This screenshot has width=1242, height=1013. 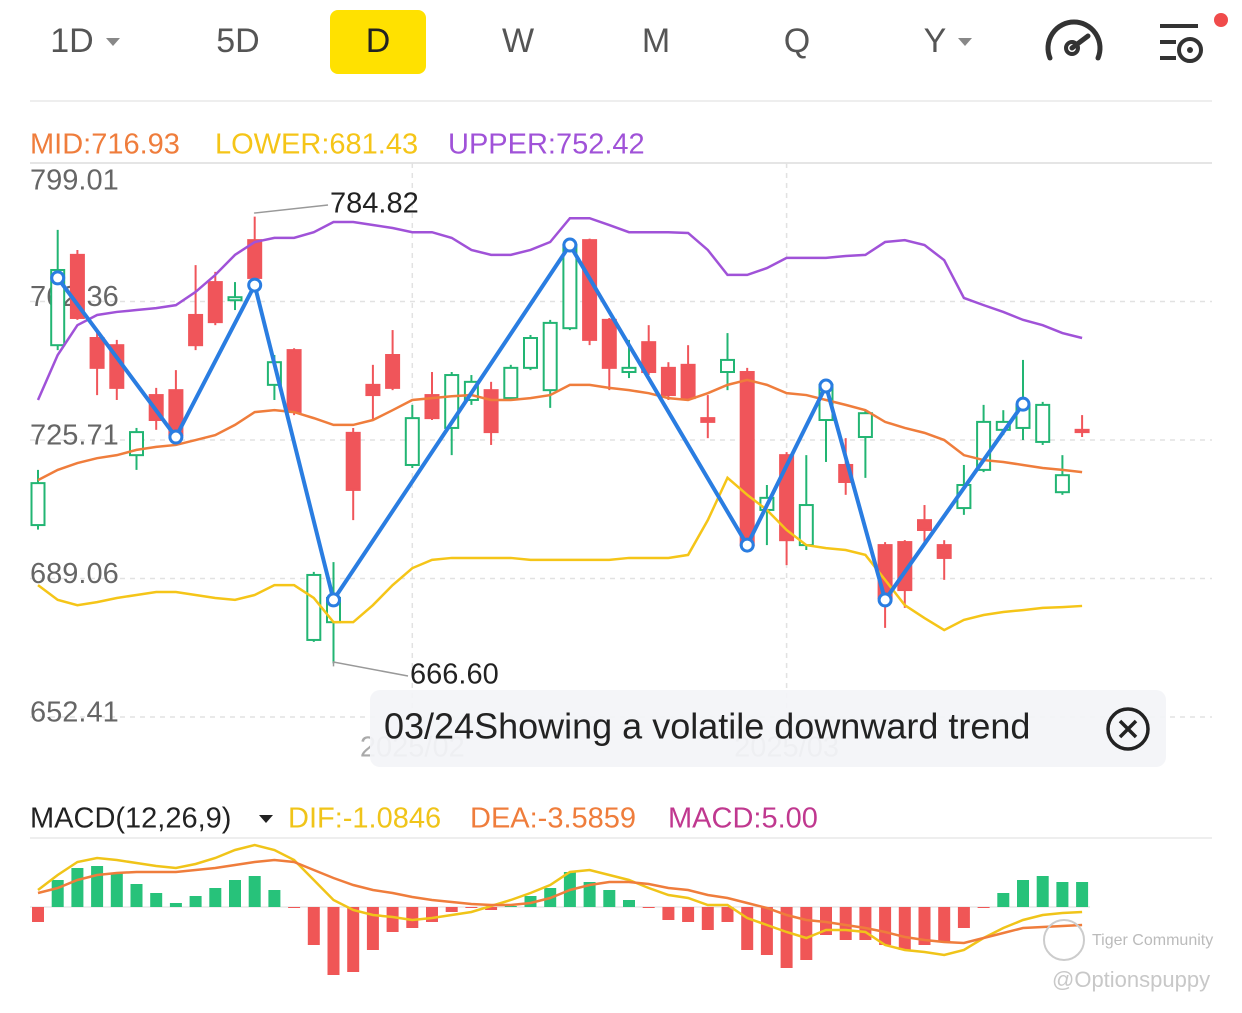 I want to click on legend-entry: MACD:5.00, so click(x=743, y=819).